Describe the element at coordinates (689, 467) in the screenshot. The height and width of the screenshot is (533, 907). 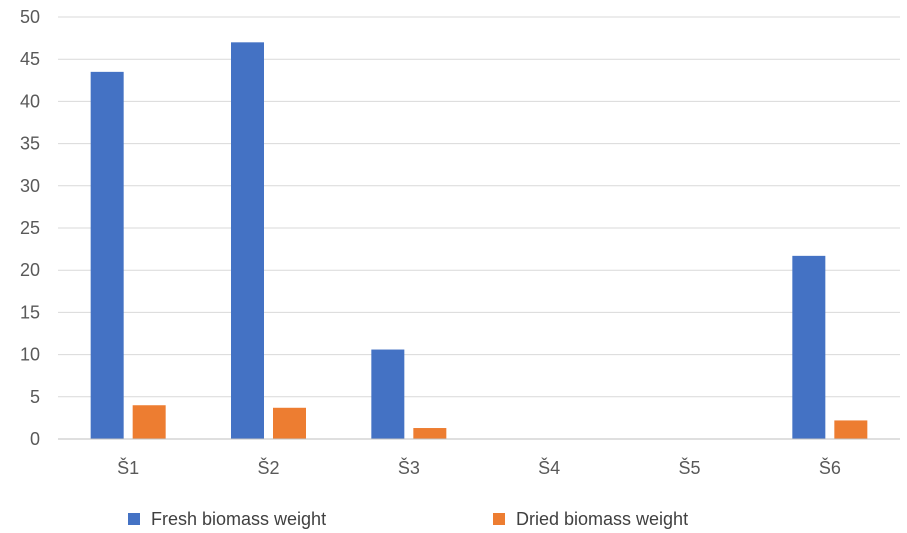
I see `x-tick-label: Š5` at that location.